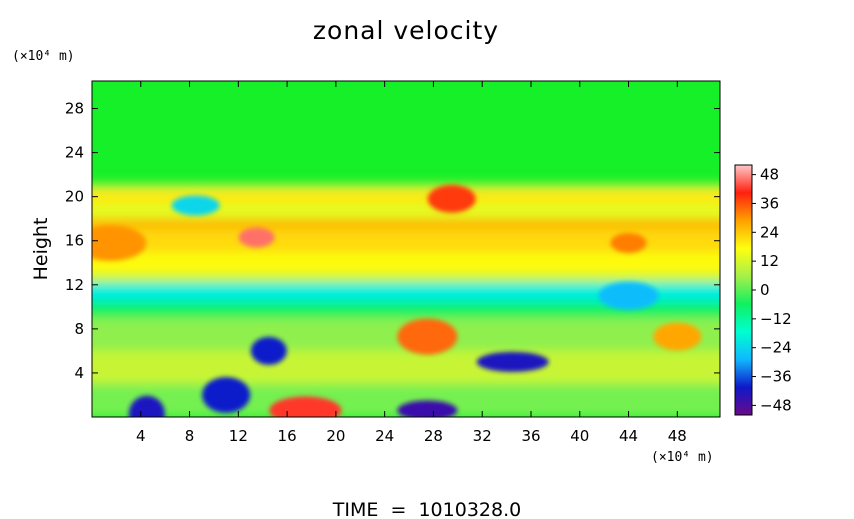 The width and height of the screenshot is (854, 519). I want to click on x-tick-label: 40, so click(579, 436).